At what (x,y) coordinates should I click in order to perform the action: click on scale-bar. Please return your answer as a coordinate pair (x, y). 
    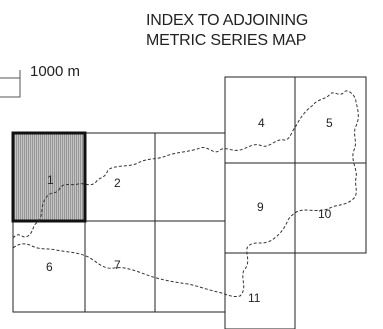
    Looking at the image, I should click on (10, 84).